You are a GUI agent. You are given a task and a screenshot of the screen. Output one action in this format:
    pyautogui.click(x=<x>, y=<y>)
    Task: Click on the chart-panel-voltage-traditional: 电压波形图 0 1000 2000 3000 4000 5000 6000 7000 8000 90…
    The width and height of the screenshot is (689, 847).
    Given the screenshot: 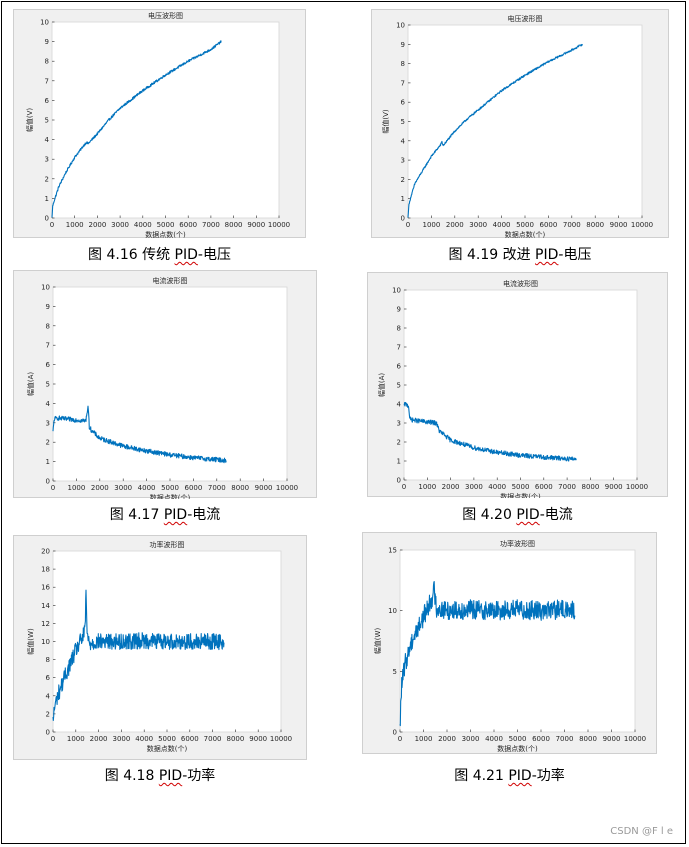 What is the action you would take?
    pyautogui.click(x=159, y=124)
    